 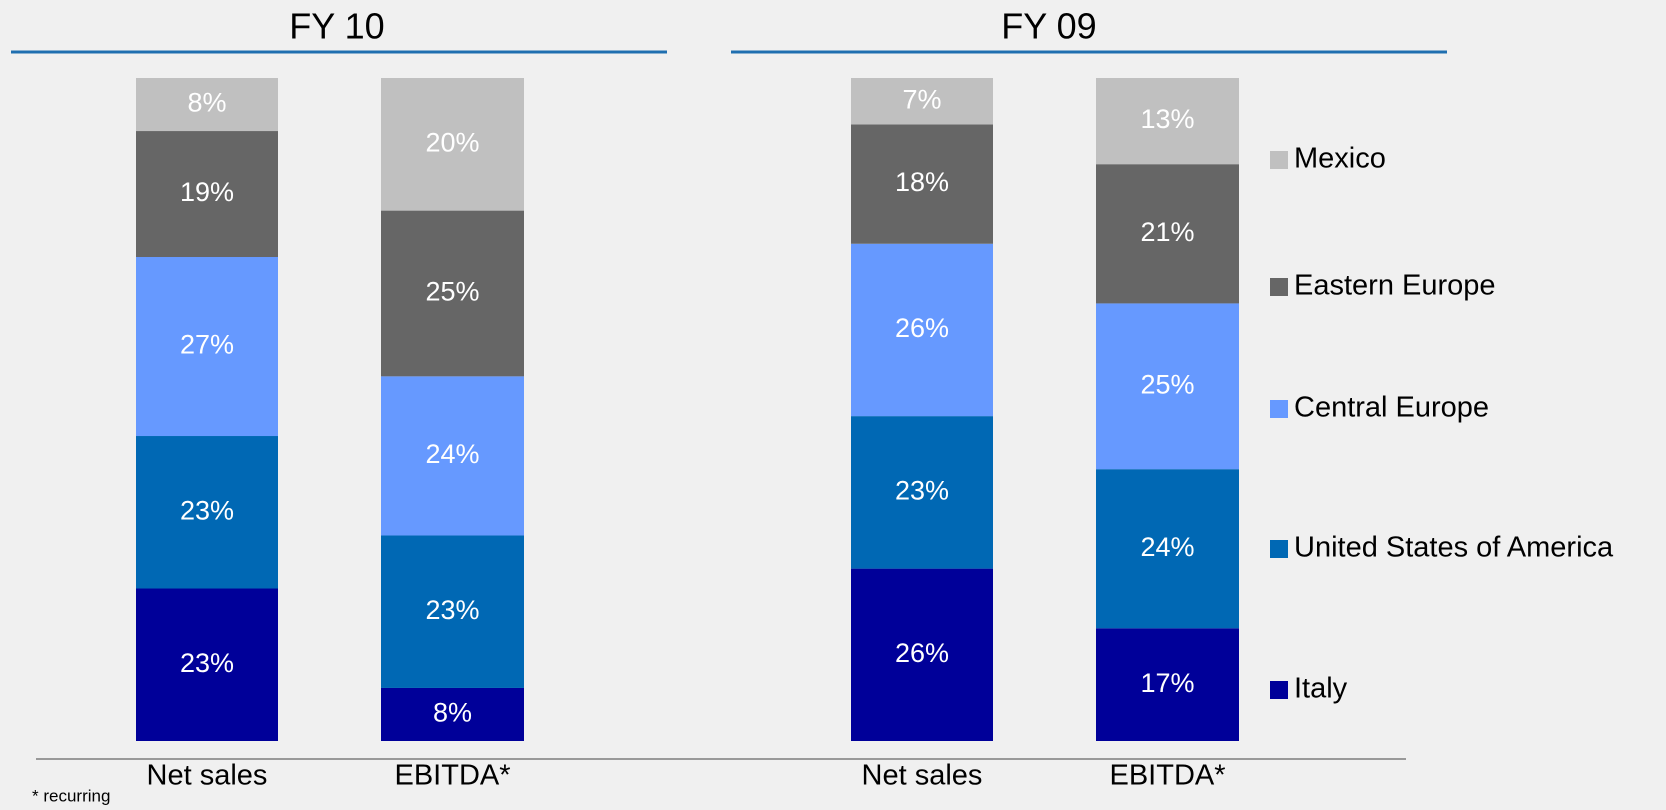 I want to click on footnote: * recurring, so click(x=71, y=795).